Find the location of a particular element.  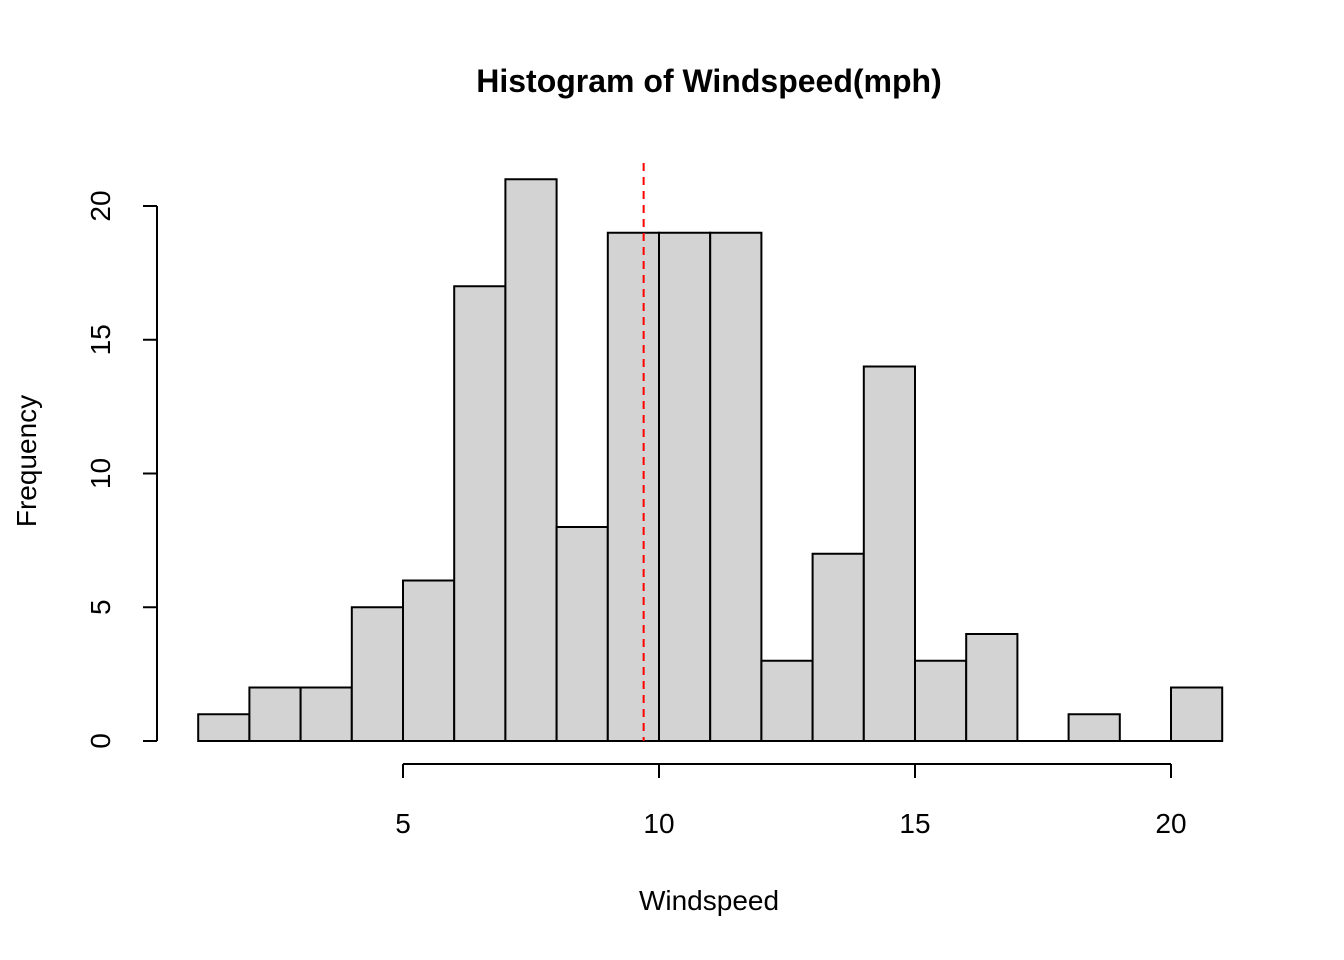

y-tick-label: 5 is located at coordinates (100, 607).